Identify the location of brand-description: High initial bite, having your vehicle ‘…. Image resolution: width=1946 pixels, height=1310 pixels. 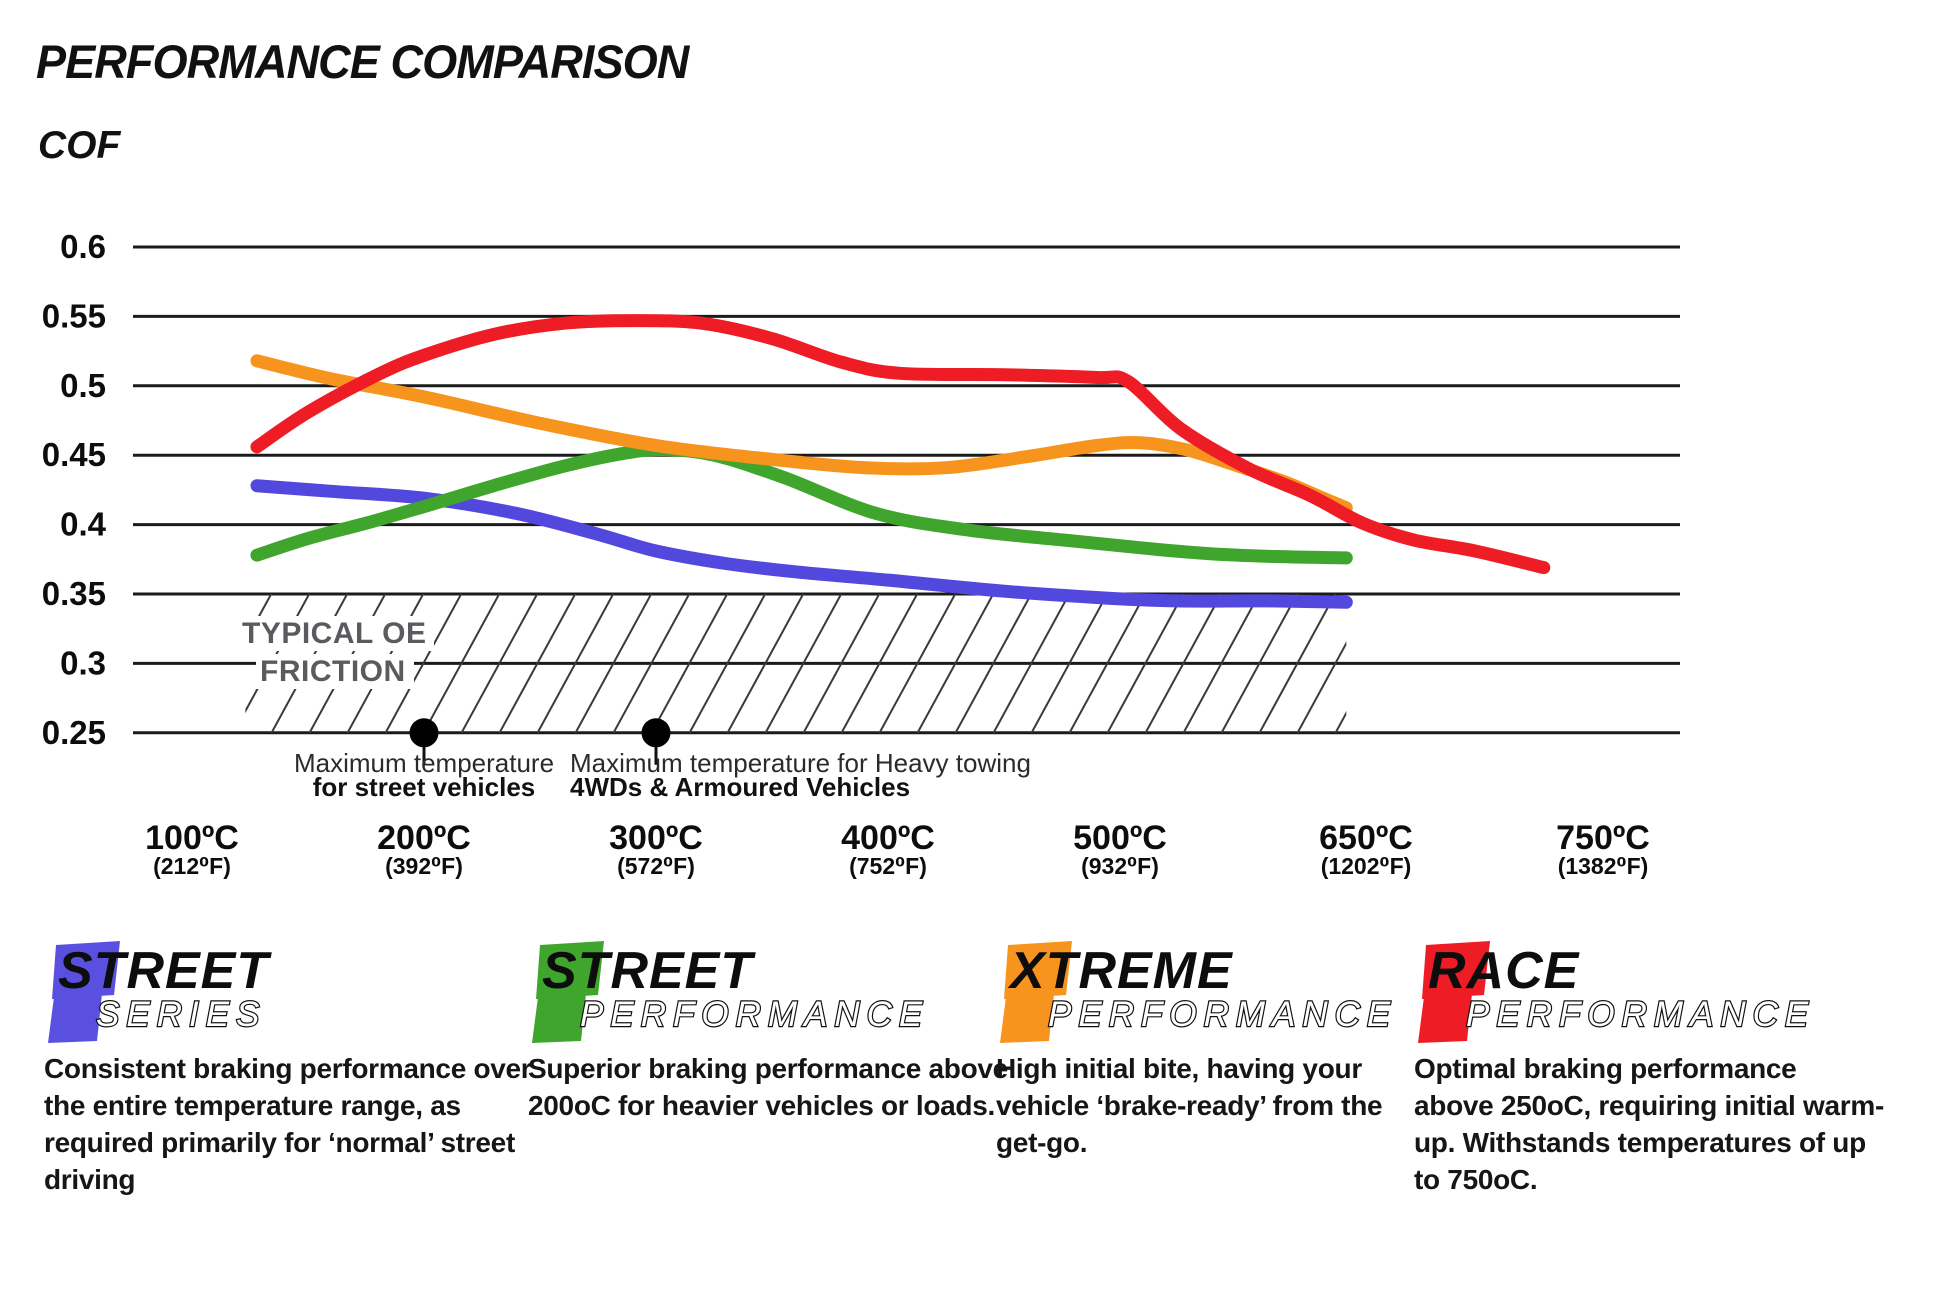
(1189, 1105).